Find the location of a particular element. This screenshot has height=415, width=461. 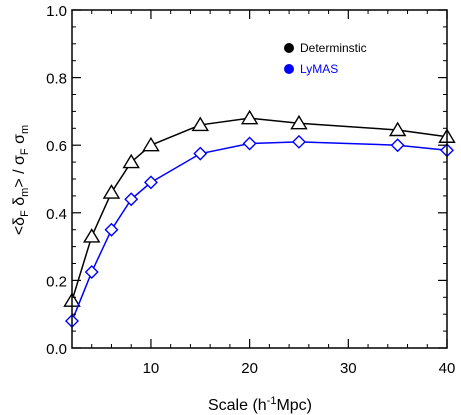

x-tick-label: 20 is located at coordinates (249, 368).